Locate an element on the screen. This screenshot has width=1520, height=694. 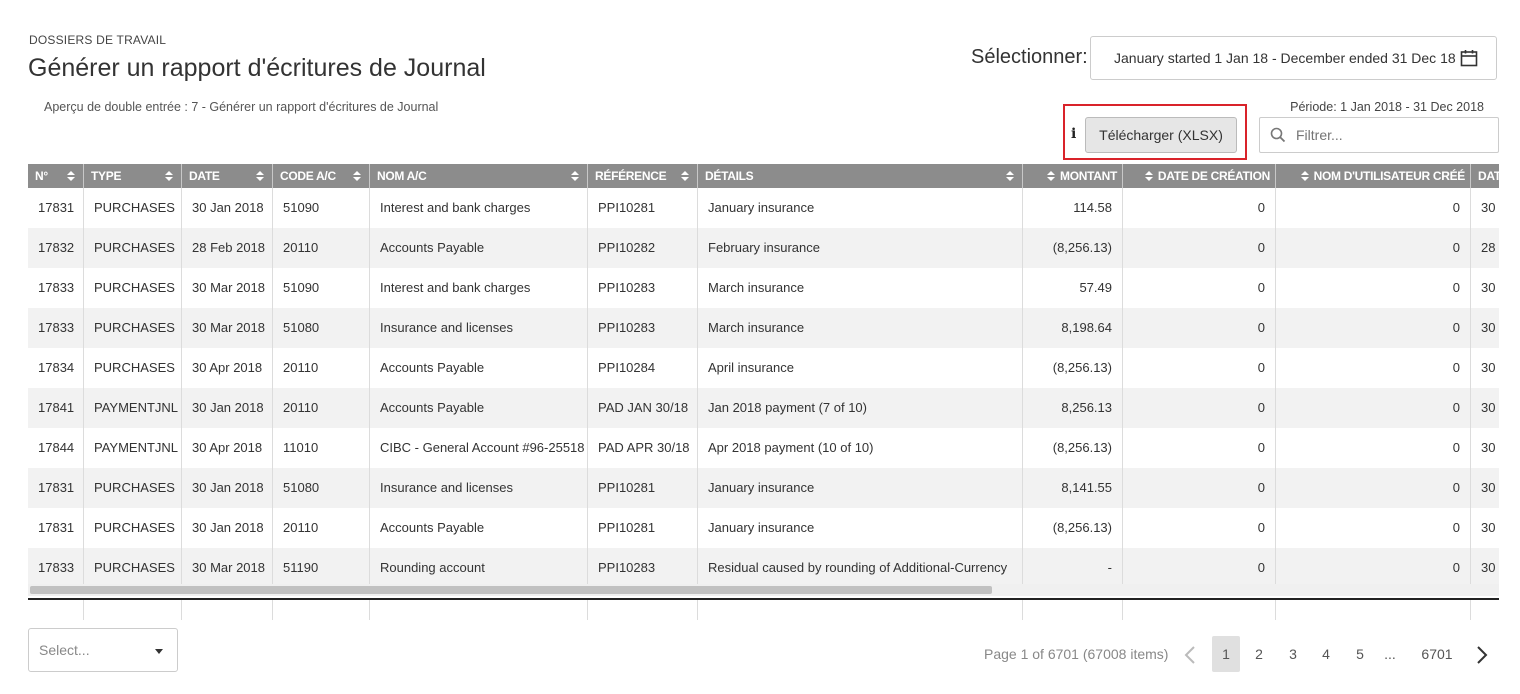
header-col-account-name: NOM A/C is located at coordinates (479, 176).